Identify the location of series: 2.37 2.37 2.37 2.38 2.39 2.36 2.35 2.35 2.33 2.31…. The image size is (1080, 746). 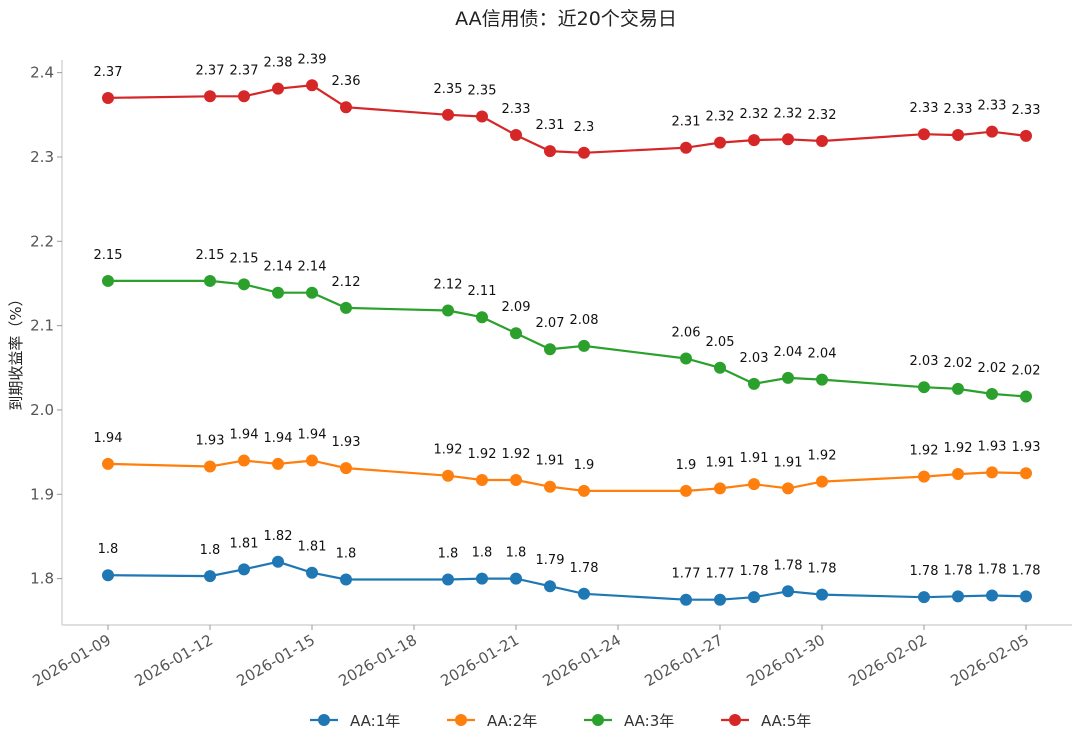
(567, 105).